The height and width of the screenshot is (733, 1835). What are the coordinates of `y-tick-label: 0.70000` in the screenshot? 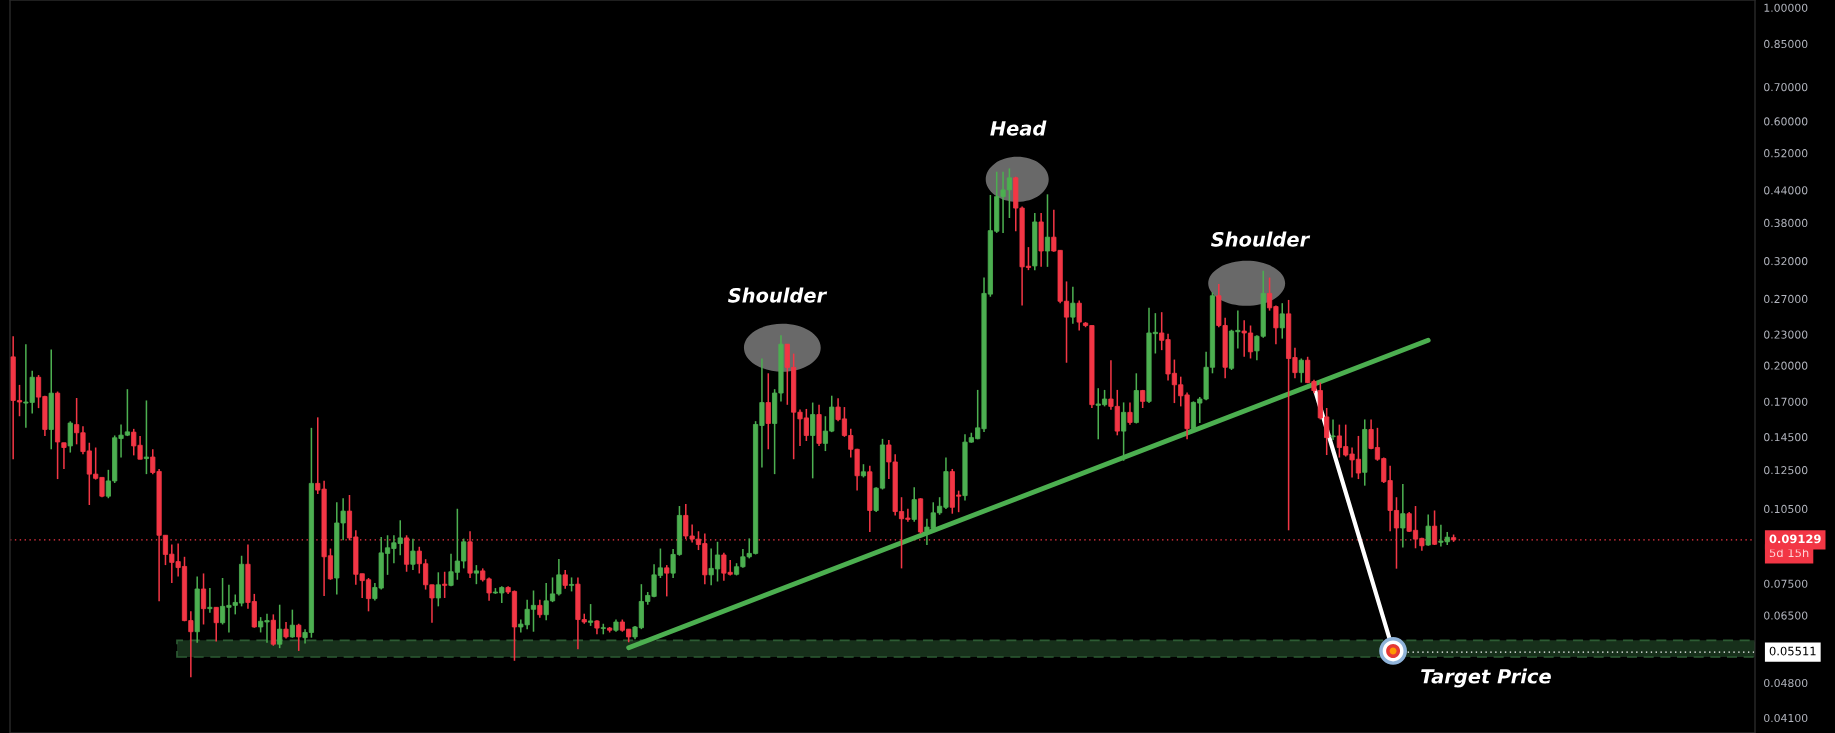 It's located at (1786, 87).